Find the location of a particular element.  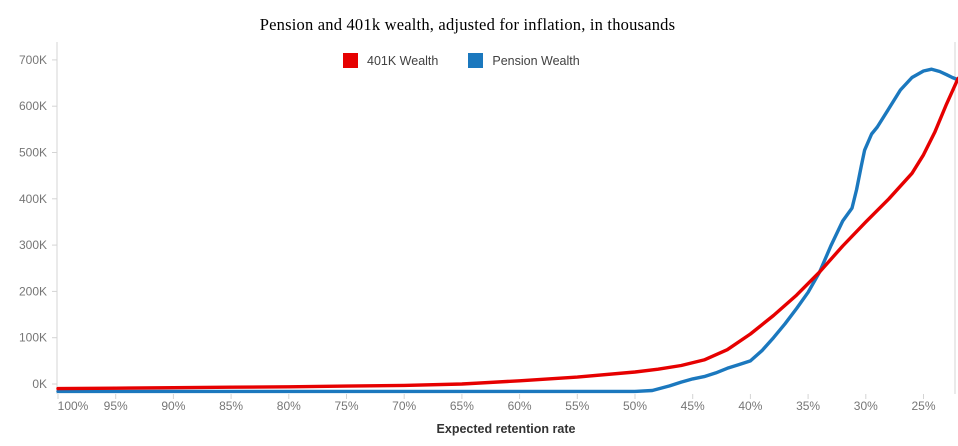

x-tick-label: 60% is located at coordinates (520, 406).